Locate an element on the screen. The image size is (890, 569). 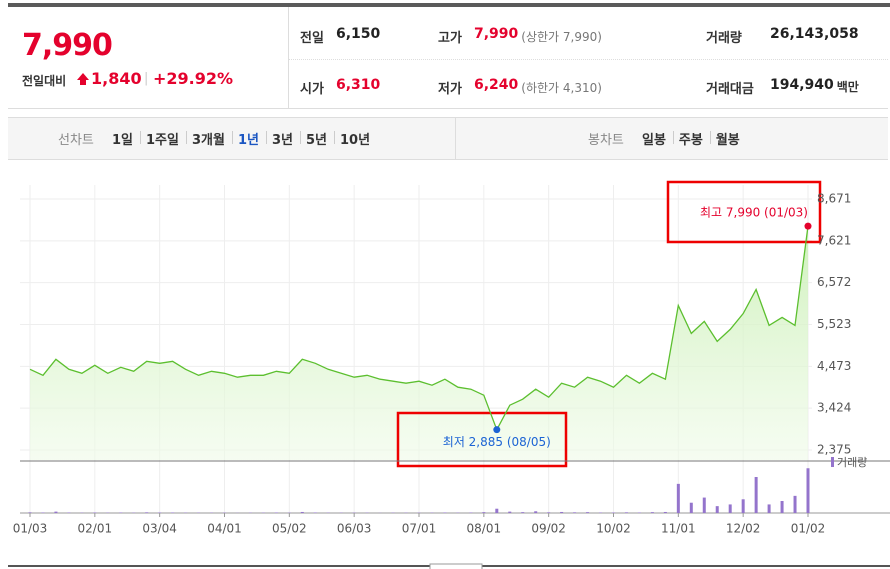
legend-swatch is located at coordinates (832, 462).